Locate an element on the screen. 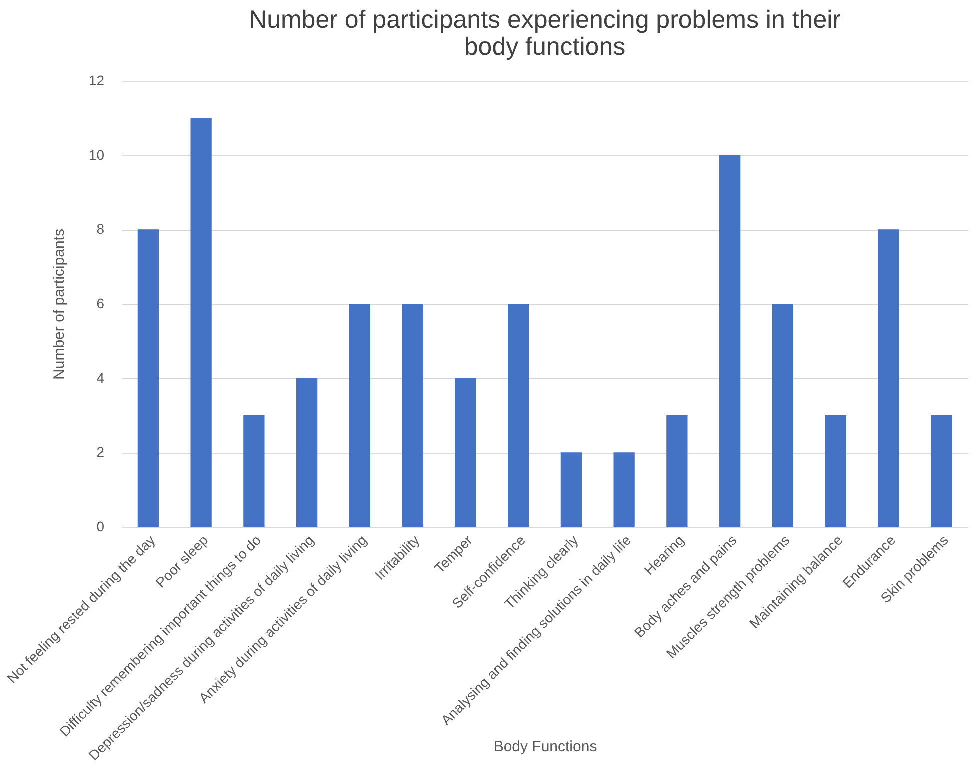 This screenshot has width=976, height=771. y-tick-label: 12 is located at coordinates (96, 80).